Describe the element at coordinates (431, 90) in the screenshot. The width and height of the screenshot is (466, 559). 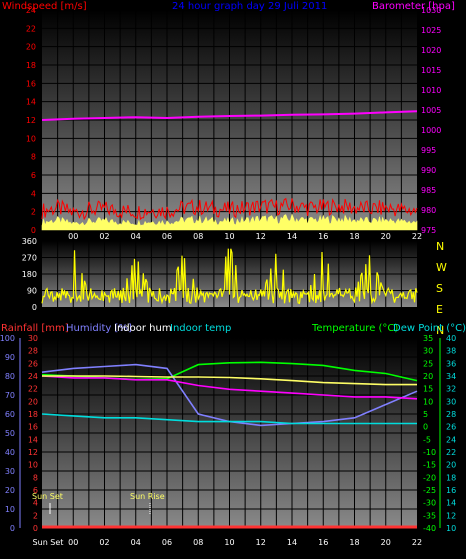
I see `barometer-tick-label: 1010` at that location.